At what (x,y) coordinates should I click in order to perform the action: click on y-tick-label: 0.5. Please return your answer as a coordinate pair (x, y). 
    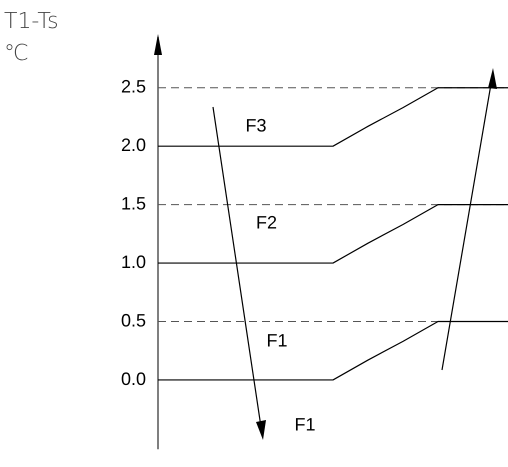
    Looking at the image, I should click on (133, 320).